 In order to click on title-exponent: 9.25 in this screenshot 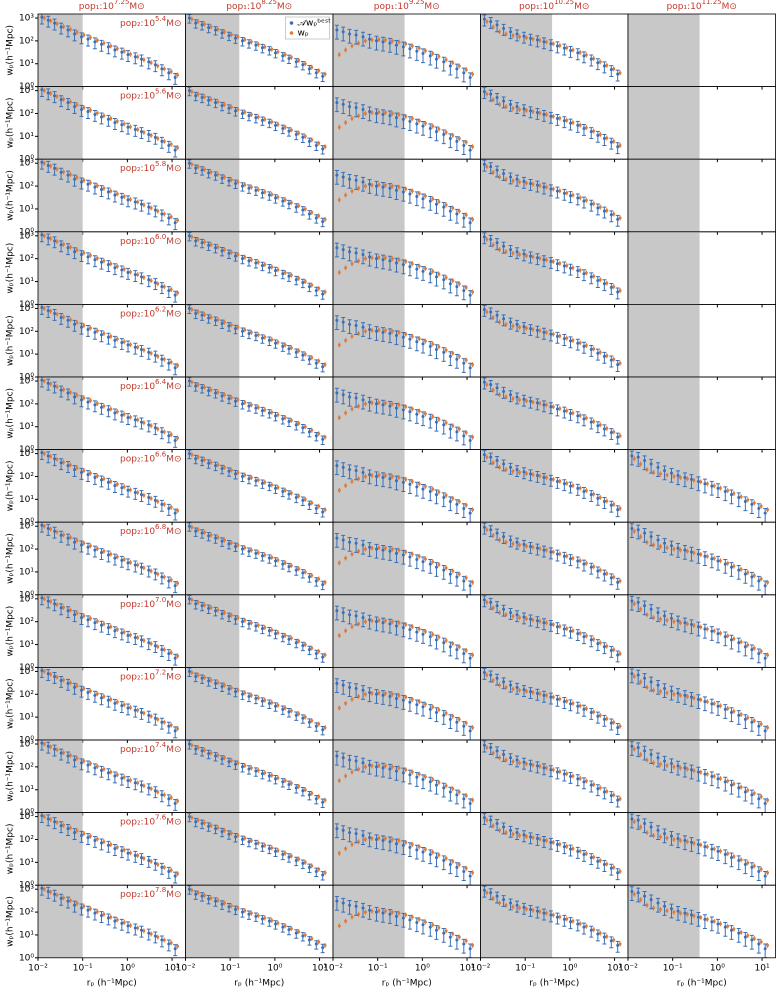, I will do `click(417, 3)`.